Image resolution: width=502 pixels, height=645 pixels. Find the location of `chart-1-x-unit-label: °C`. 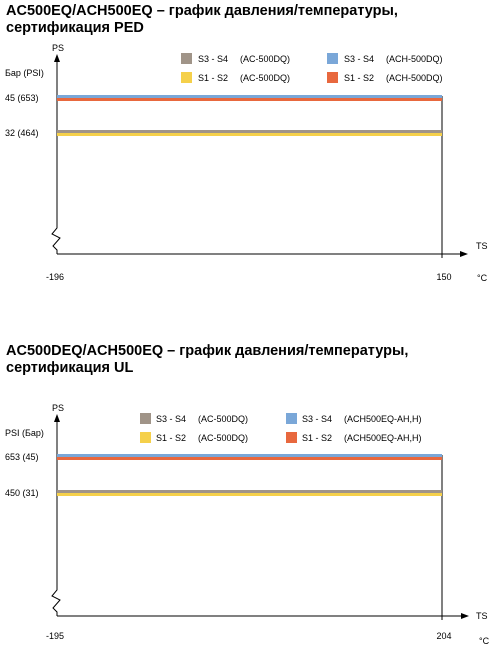

chart-1-x-unit-label: °C is located at coordinates (482, 278).